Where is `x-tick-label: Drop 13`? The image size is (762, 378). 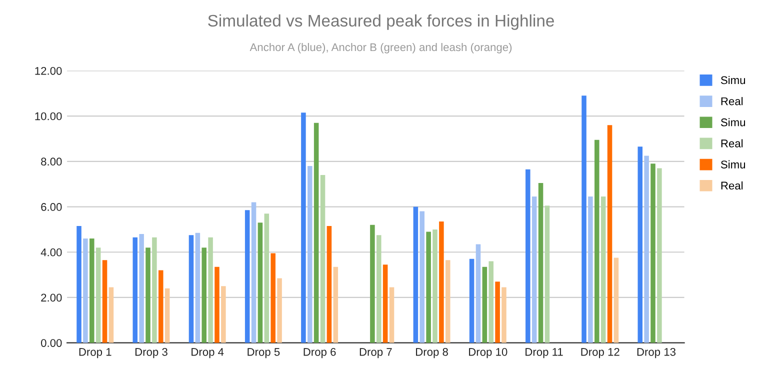 x-tick-label: Drop 13 is located at coordinates (656, 353).